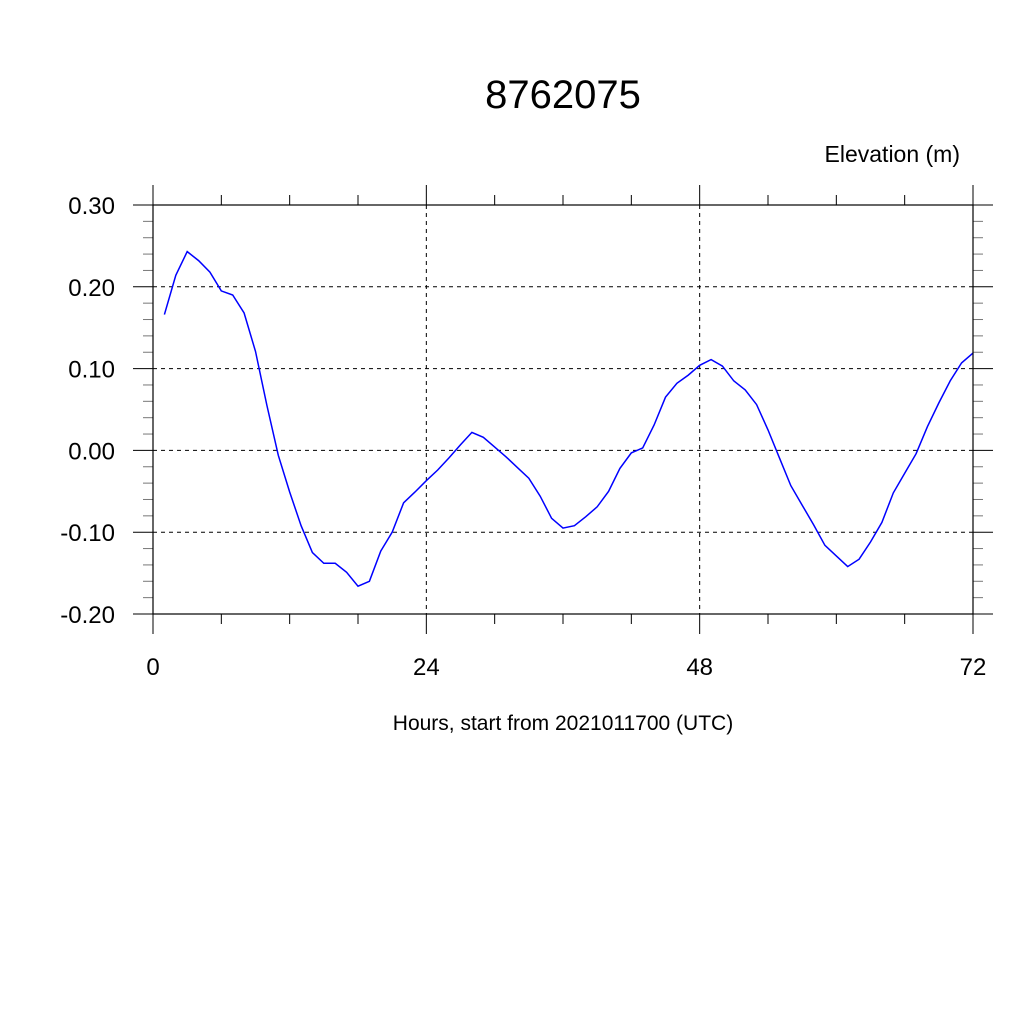 The height and width of the screenshot is (1024, 1024). Describe the element at coordinates (87, 533) in the screenshot. I see `y-tick-label: -0.10` at that location.